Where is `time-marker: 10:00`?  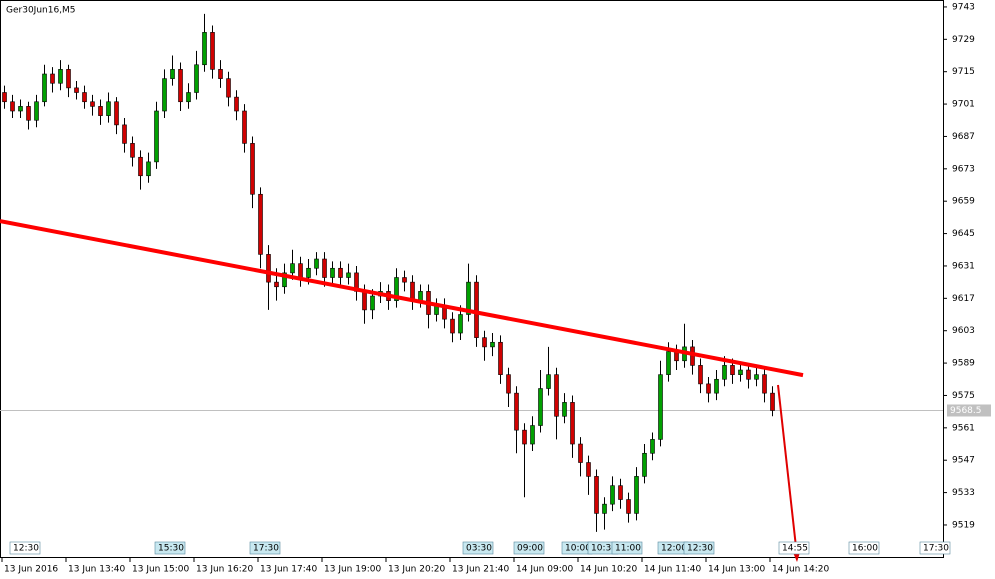
time-marker: 10:00 is located at coordinates (578, 549).